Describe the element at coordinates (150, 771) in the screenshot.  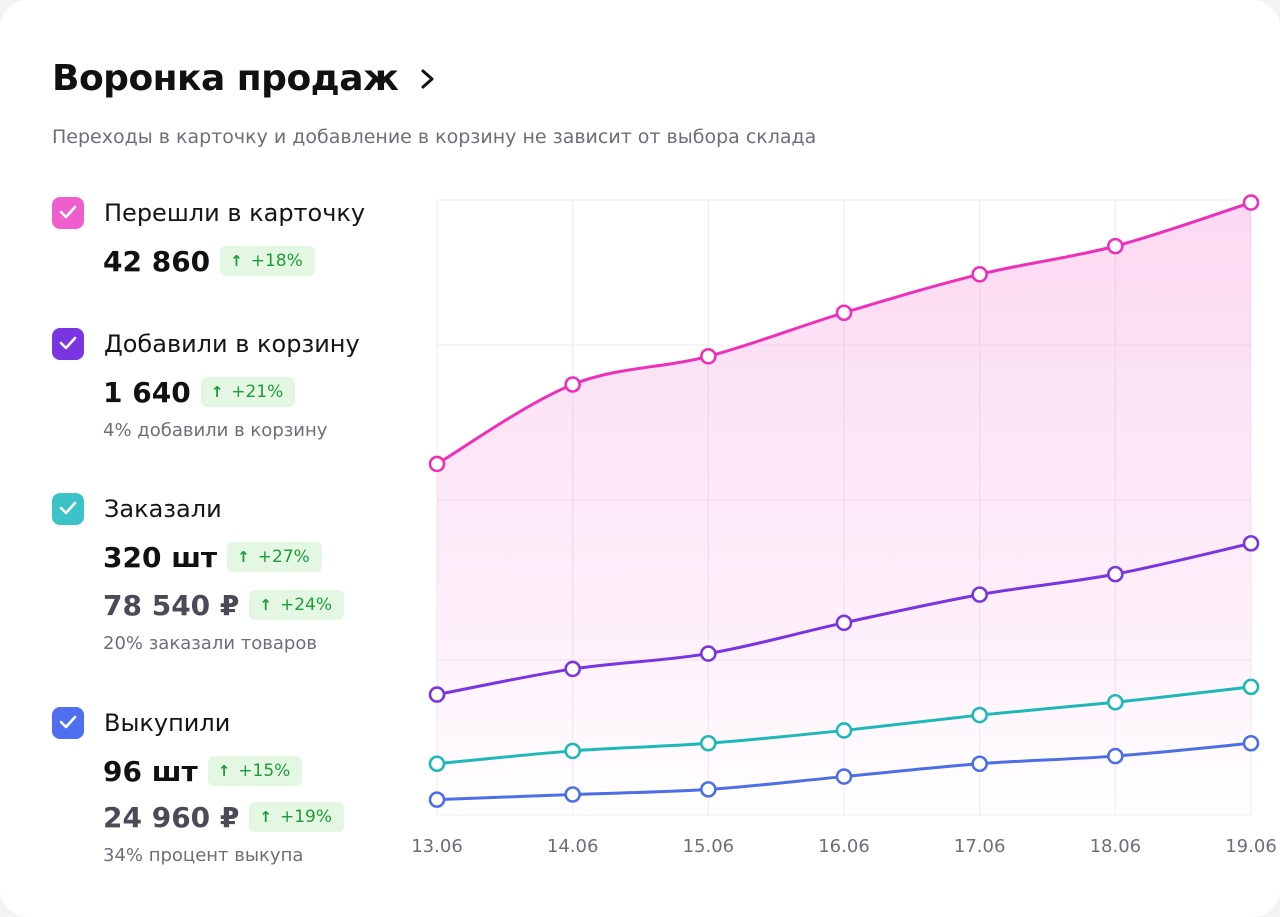
I see `metric-value: 96 шт` at that location.